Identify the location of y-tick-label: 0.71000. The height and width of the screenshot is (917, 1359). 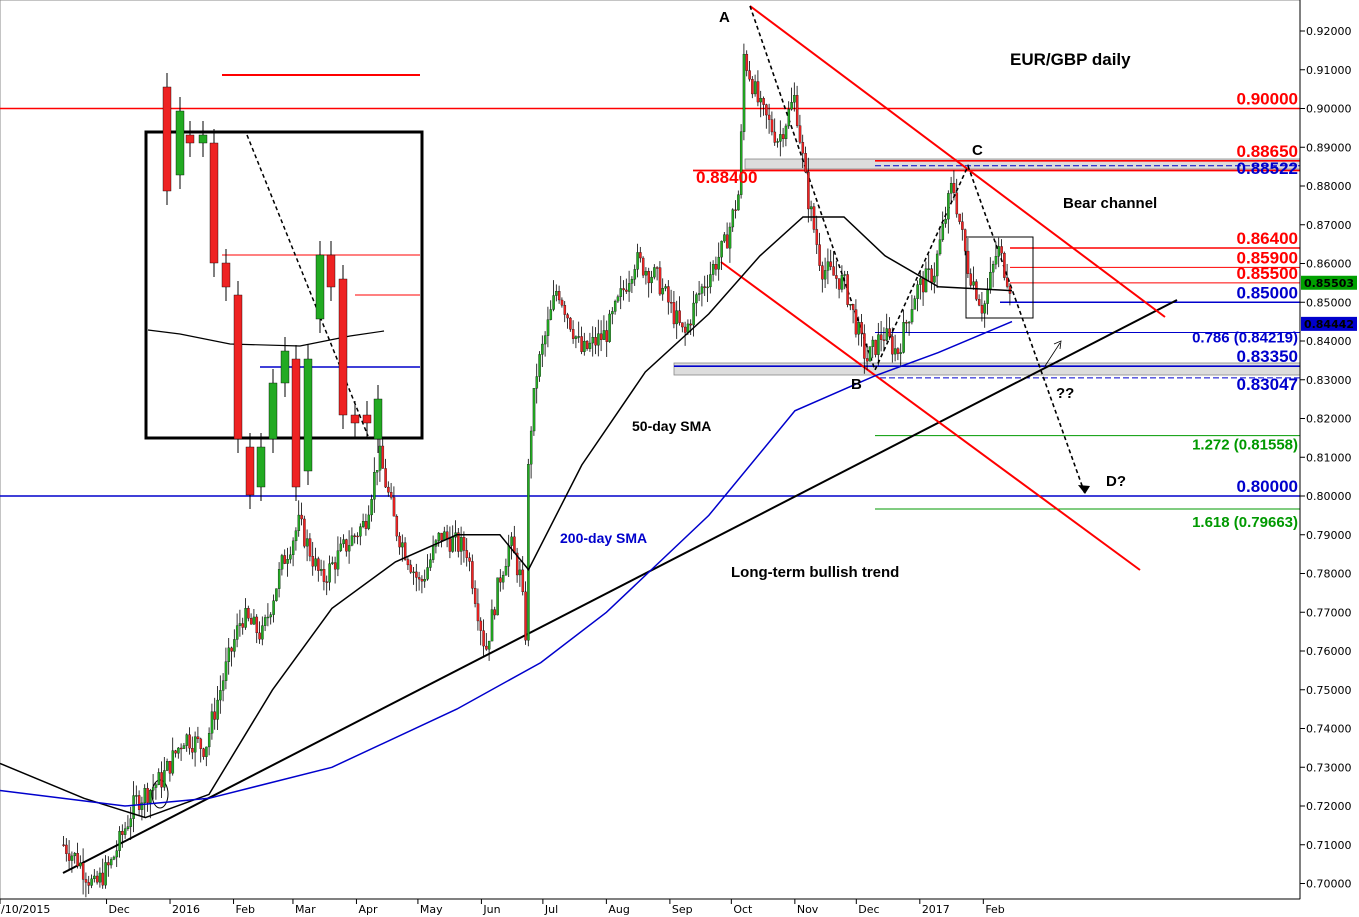
(1329, 845).